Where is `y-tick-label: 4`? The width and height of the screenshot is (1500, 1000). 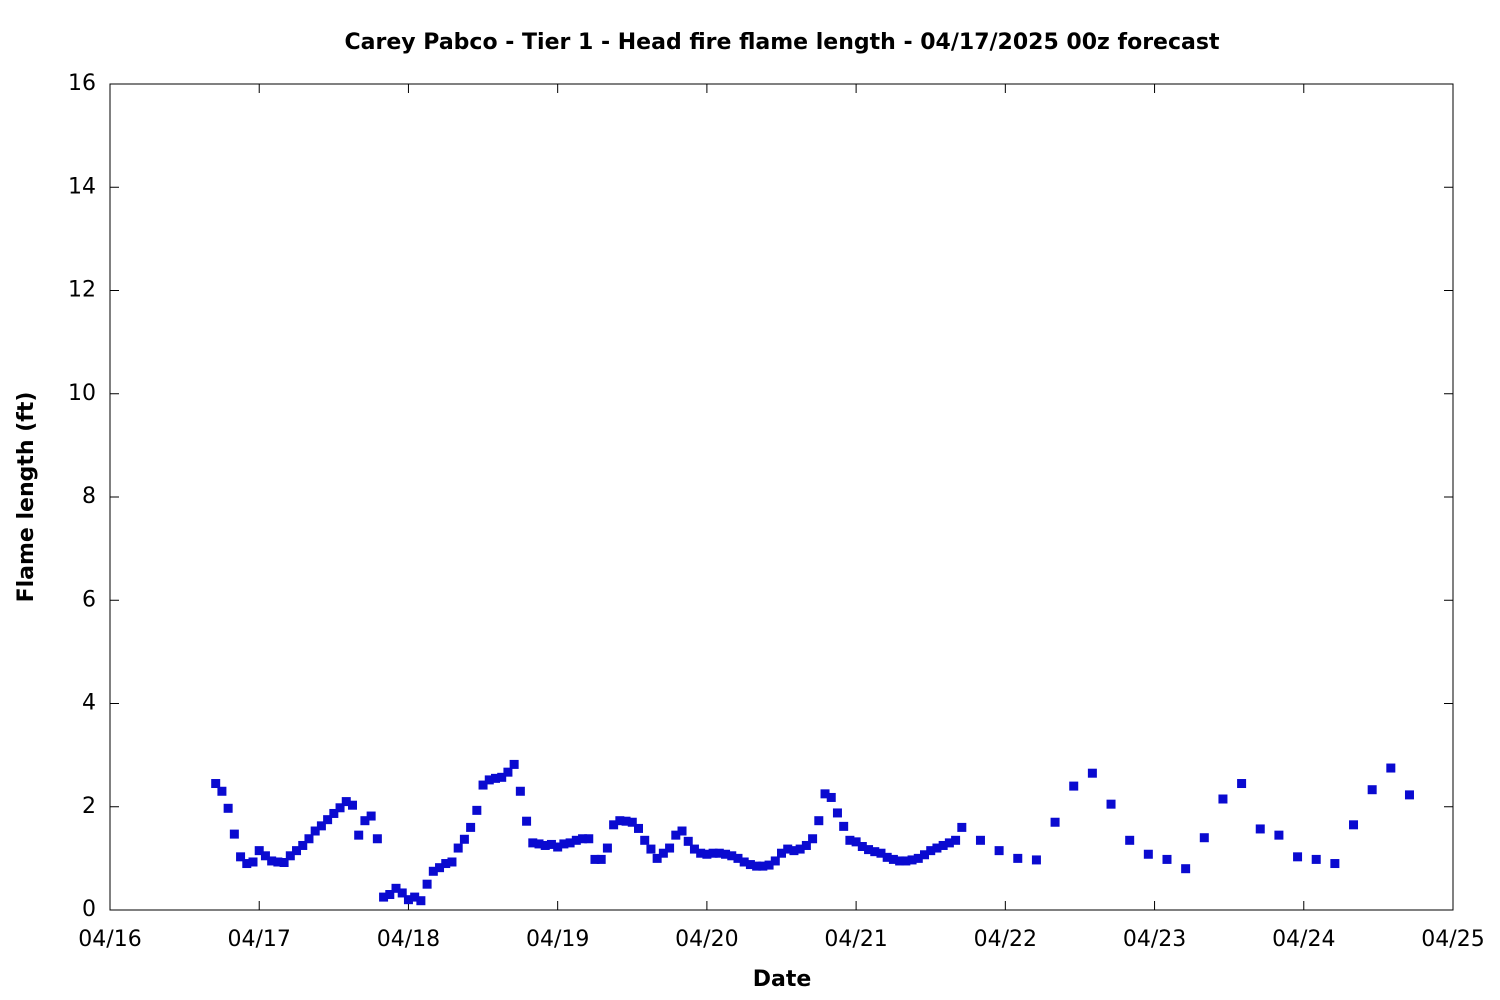 y-tick-label: 4 is located at coordinates (89, 703).